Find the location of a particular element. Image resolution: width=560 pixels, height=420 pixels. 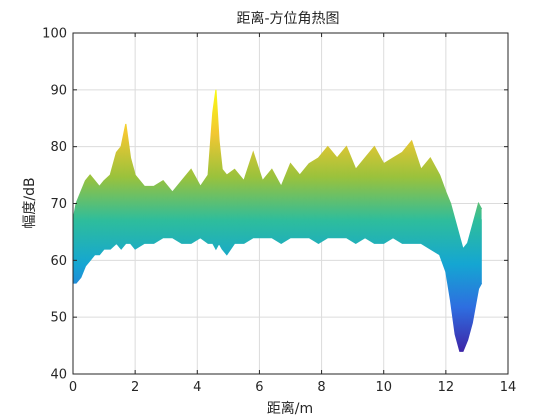

x-tick-label: 10 is located at coordinates (383, 387).